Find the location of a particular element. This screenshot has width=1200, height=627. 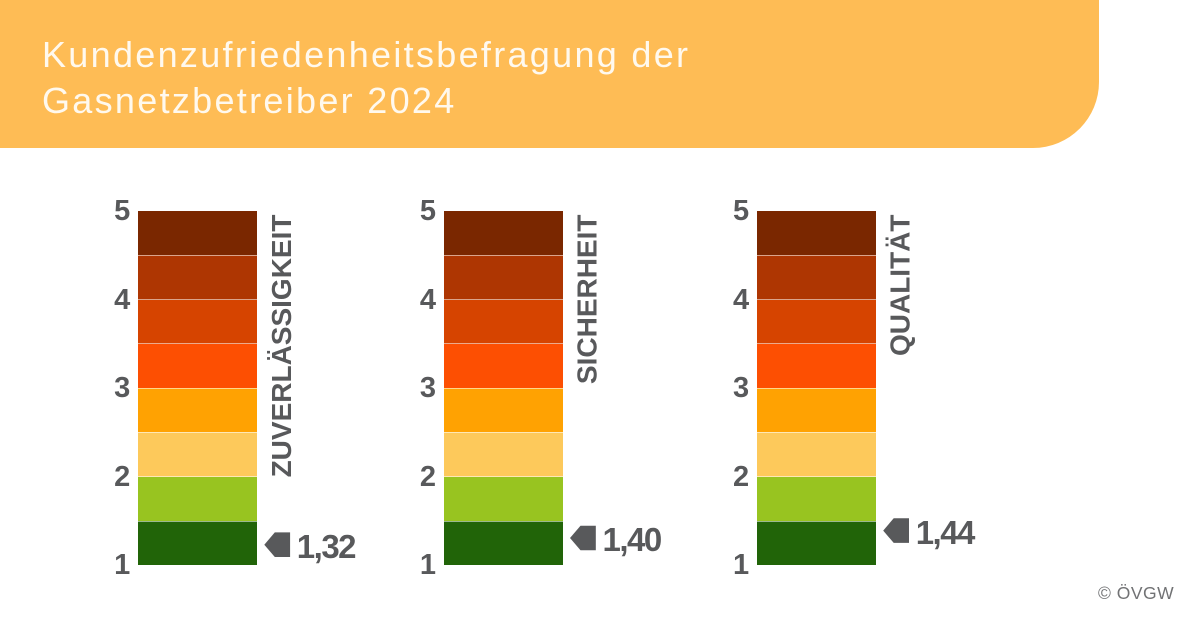

svg-text: QUALITÄT is located at coordinates (900, 286).